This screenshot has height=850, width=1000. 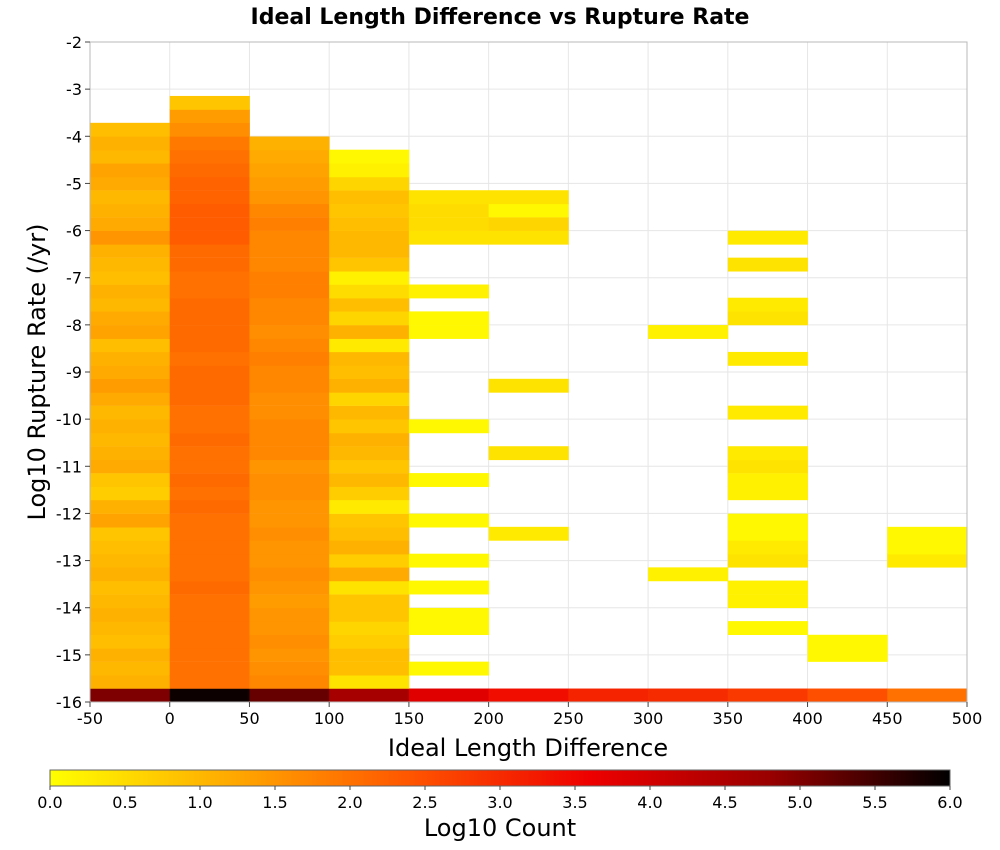 I want to click on x-tick-label: 500, so click(x=967, y=718).